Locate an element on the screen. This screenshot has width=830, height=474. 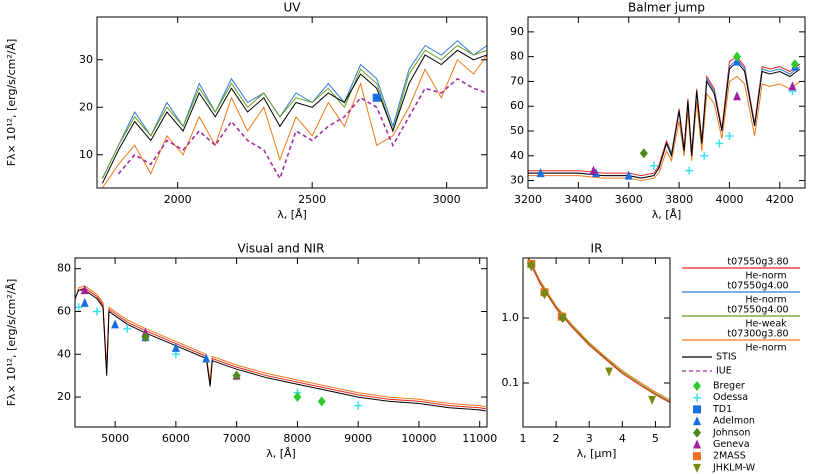
x-tick-label: 3400 is located at coordinates (578, 199).